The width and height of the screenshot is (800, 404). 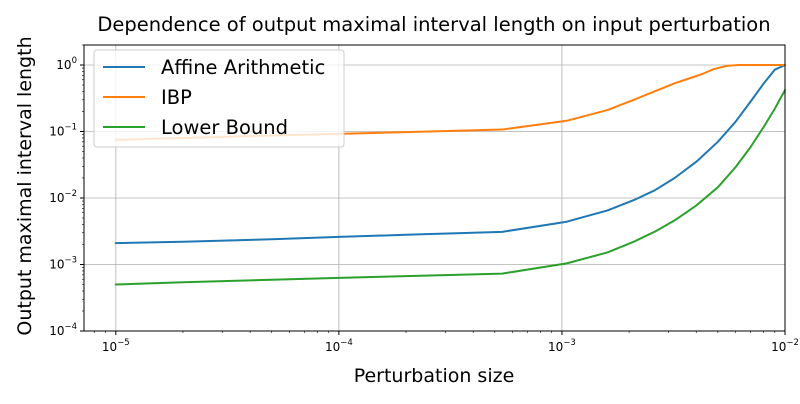 What do you see at coordinates (63, 330) in the screenshot?
I see `y-tick-label: 10⁻⁴` at bounding box center [63, 330].